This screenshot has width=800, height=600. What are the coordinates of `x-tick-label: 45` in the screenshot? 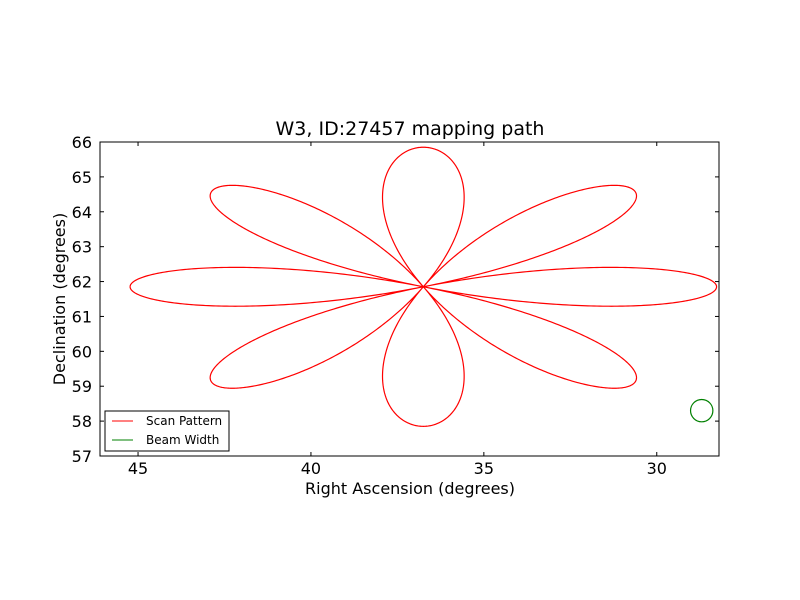 It's located at (138, 468).